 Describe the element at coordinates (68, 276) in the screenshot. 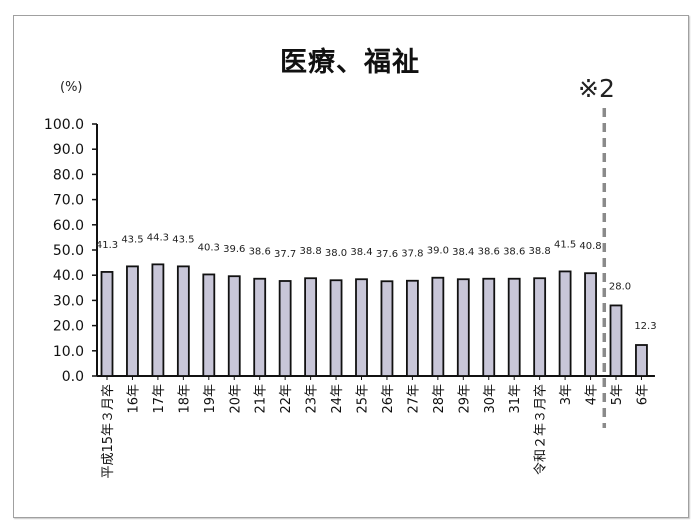

I see `y-tick-label: 40.0` at that location.